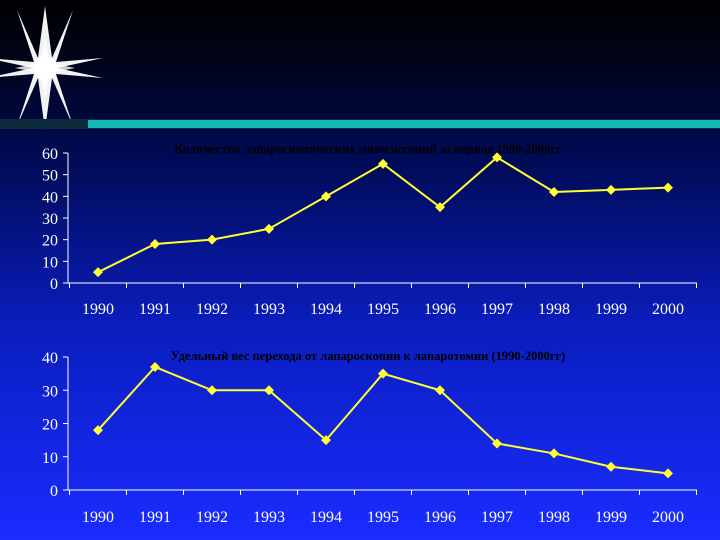 The height and width of the screenshot is (540, 720). I want to click on starburst-icon, so click(51, 68).